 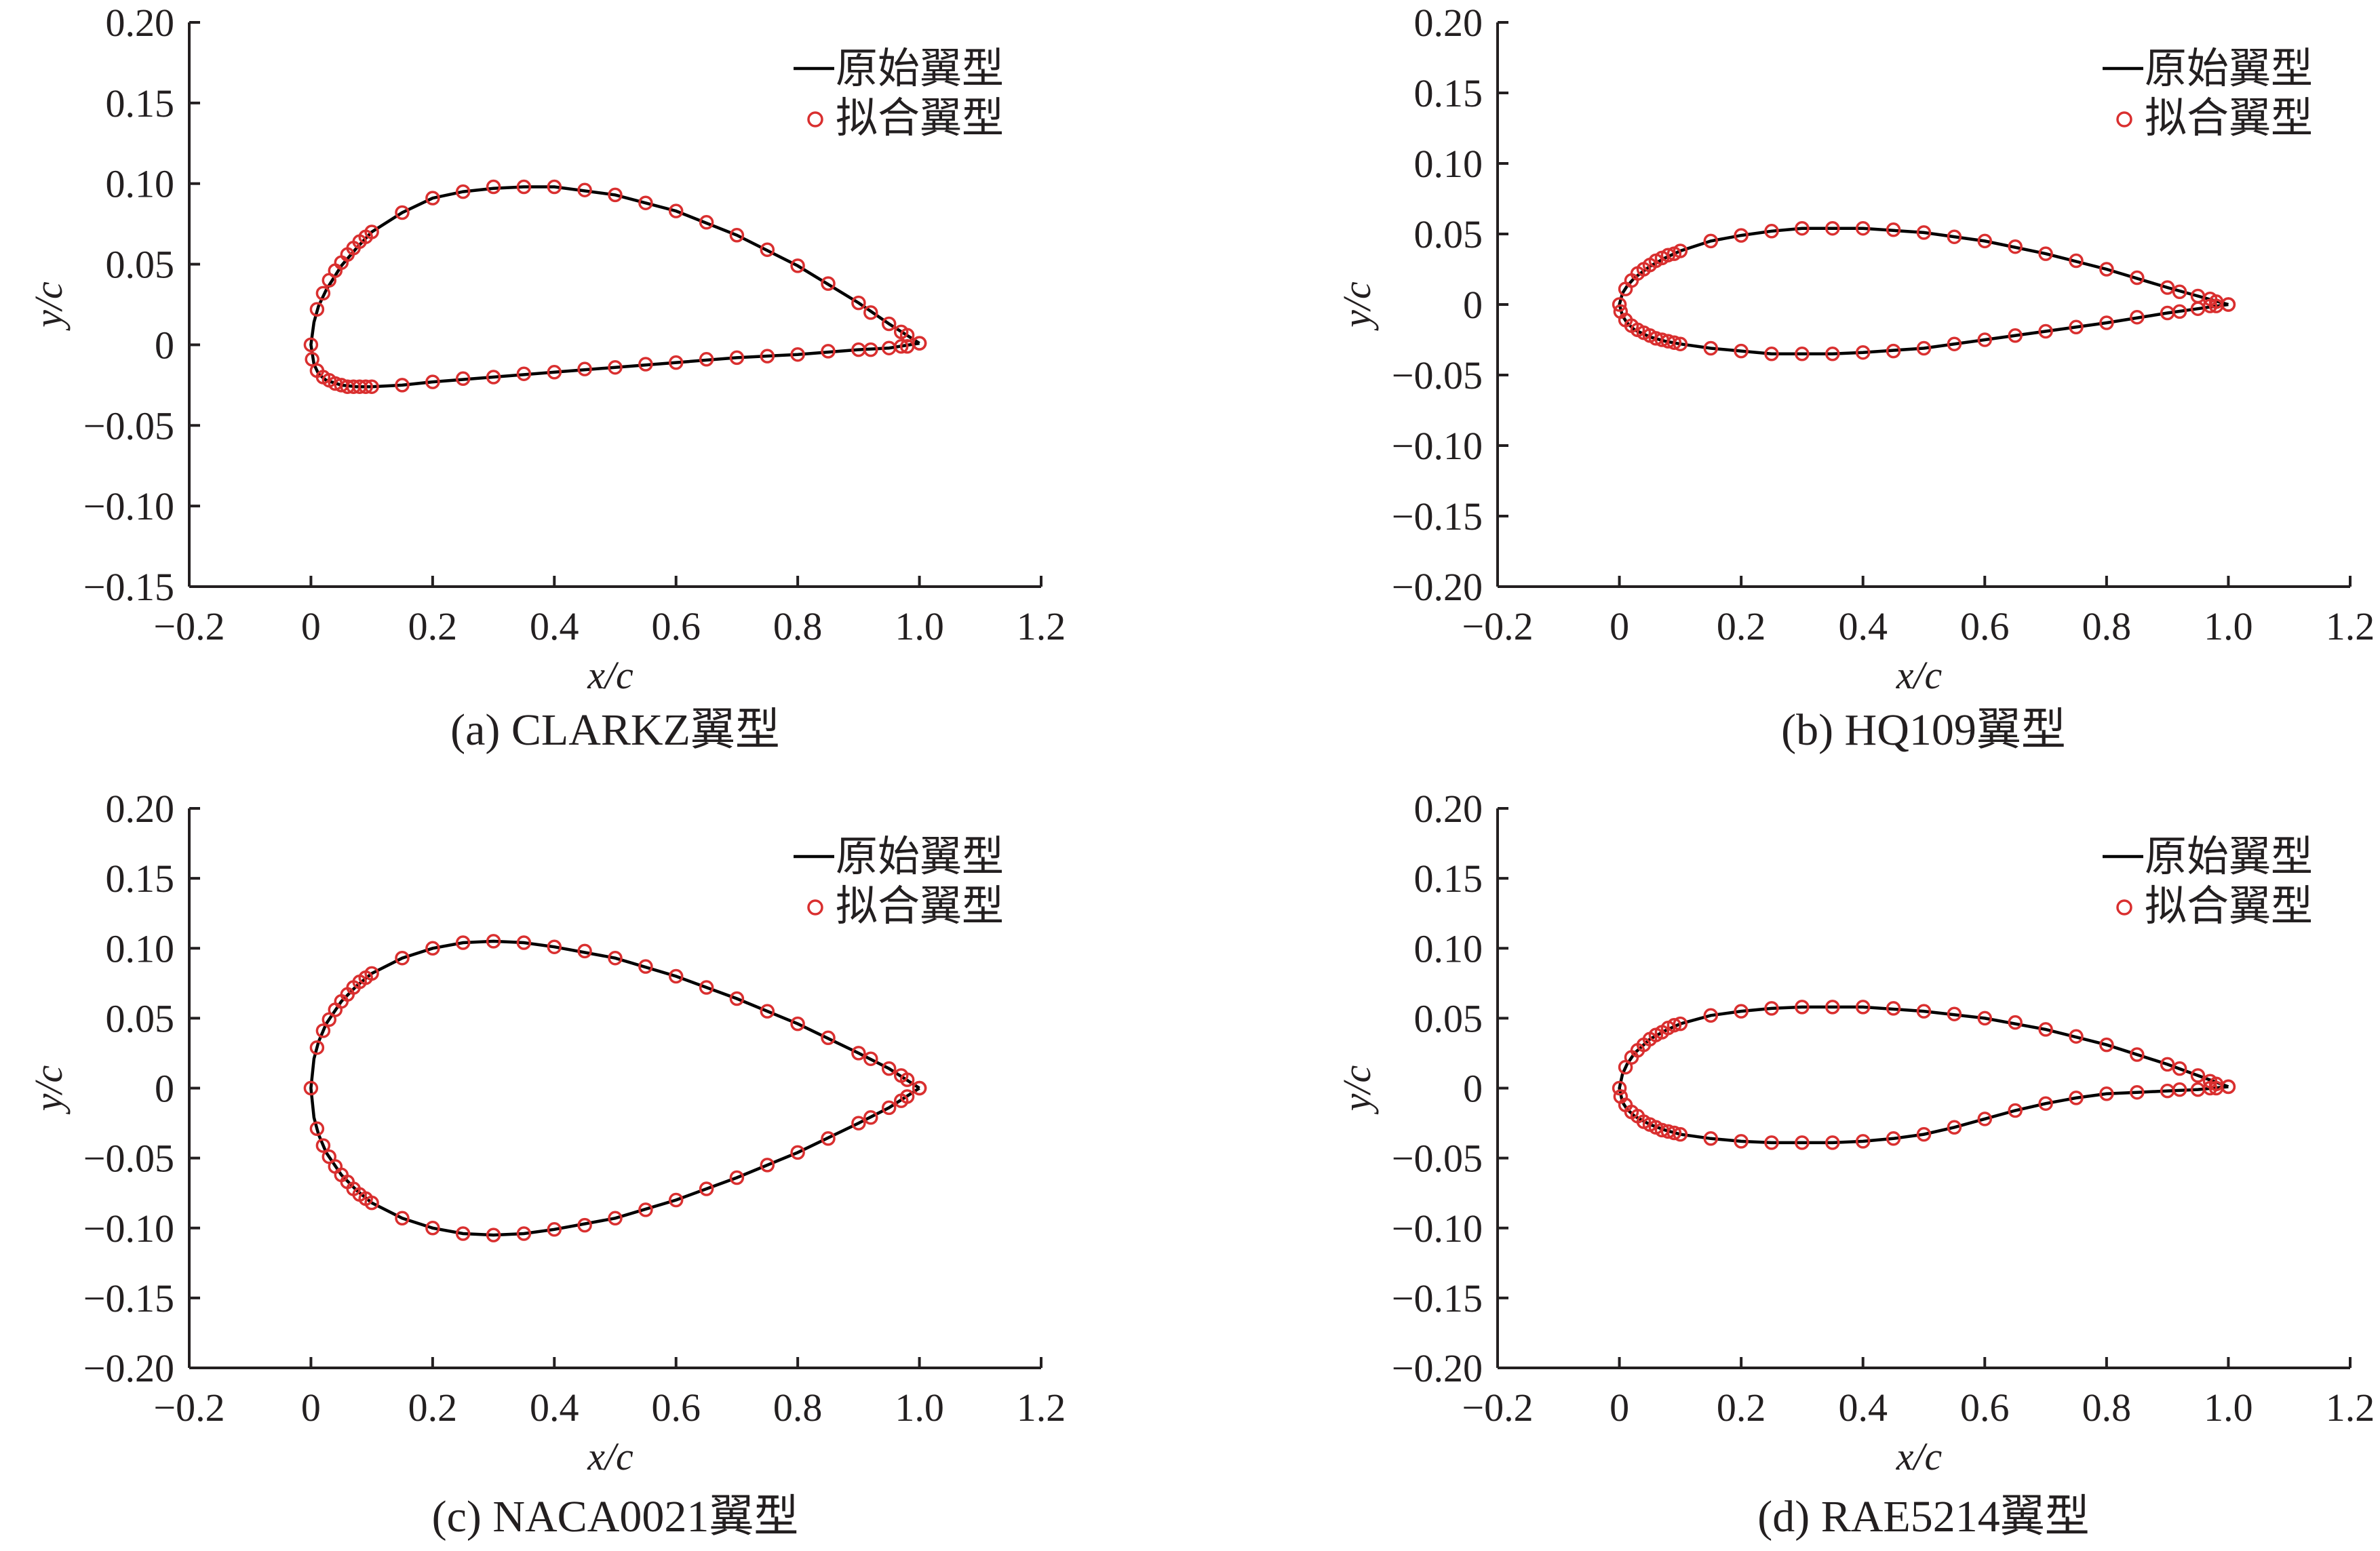 I want to click on y-tick-label: −0.10, so click(x=128, y=1228).